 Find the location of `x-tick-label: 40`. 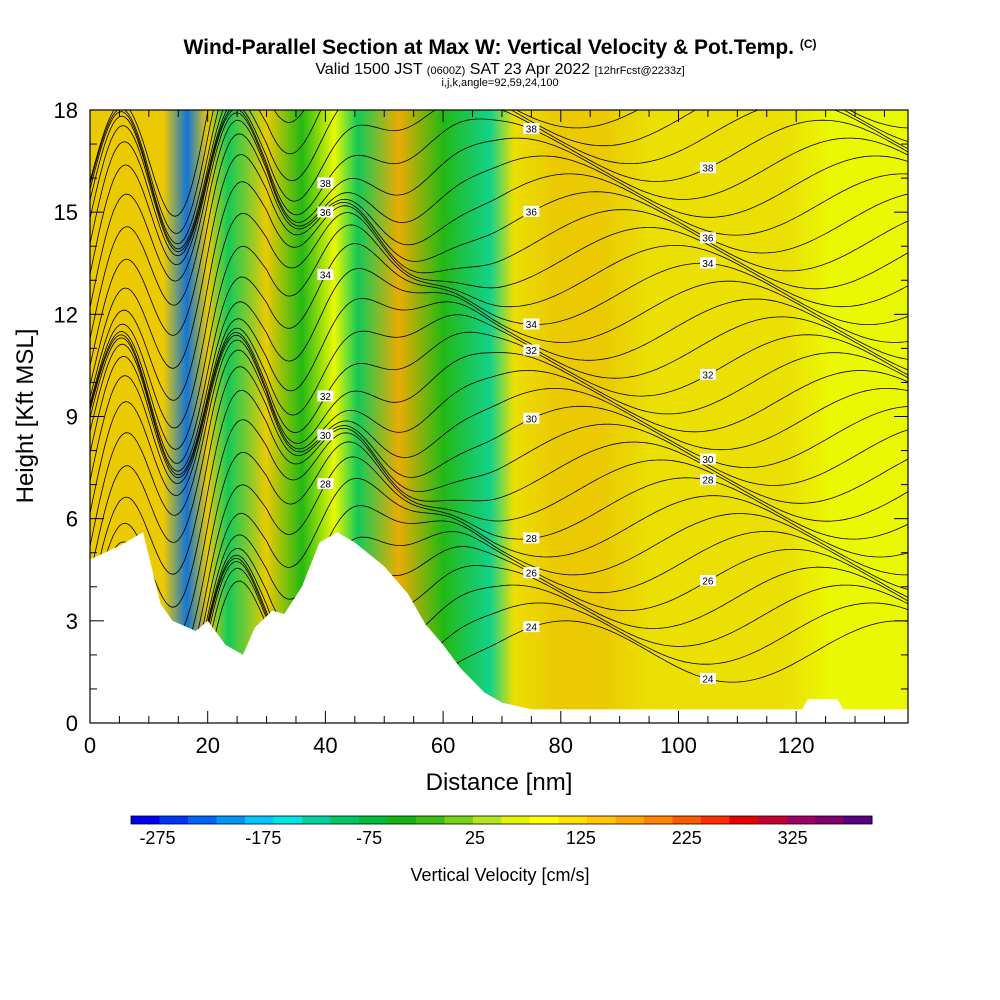

x-tick-label: 40 is located at coordinates (325, 745).